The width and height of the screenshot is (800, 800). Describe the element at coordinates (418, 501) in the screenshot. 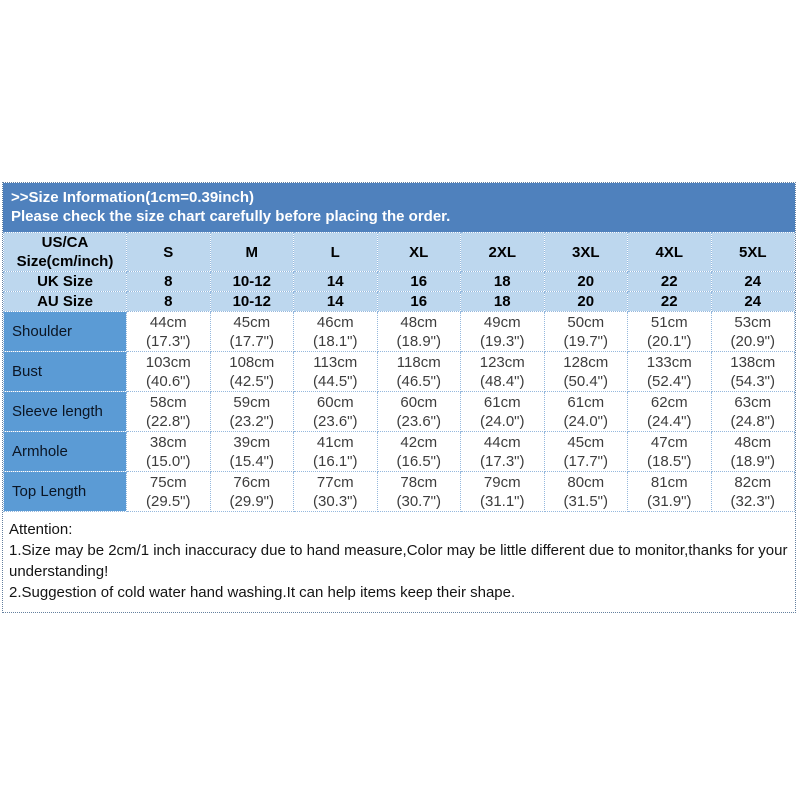

I see `value-inch: (30.7")` at that location.